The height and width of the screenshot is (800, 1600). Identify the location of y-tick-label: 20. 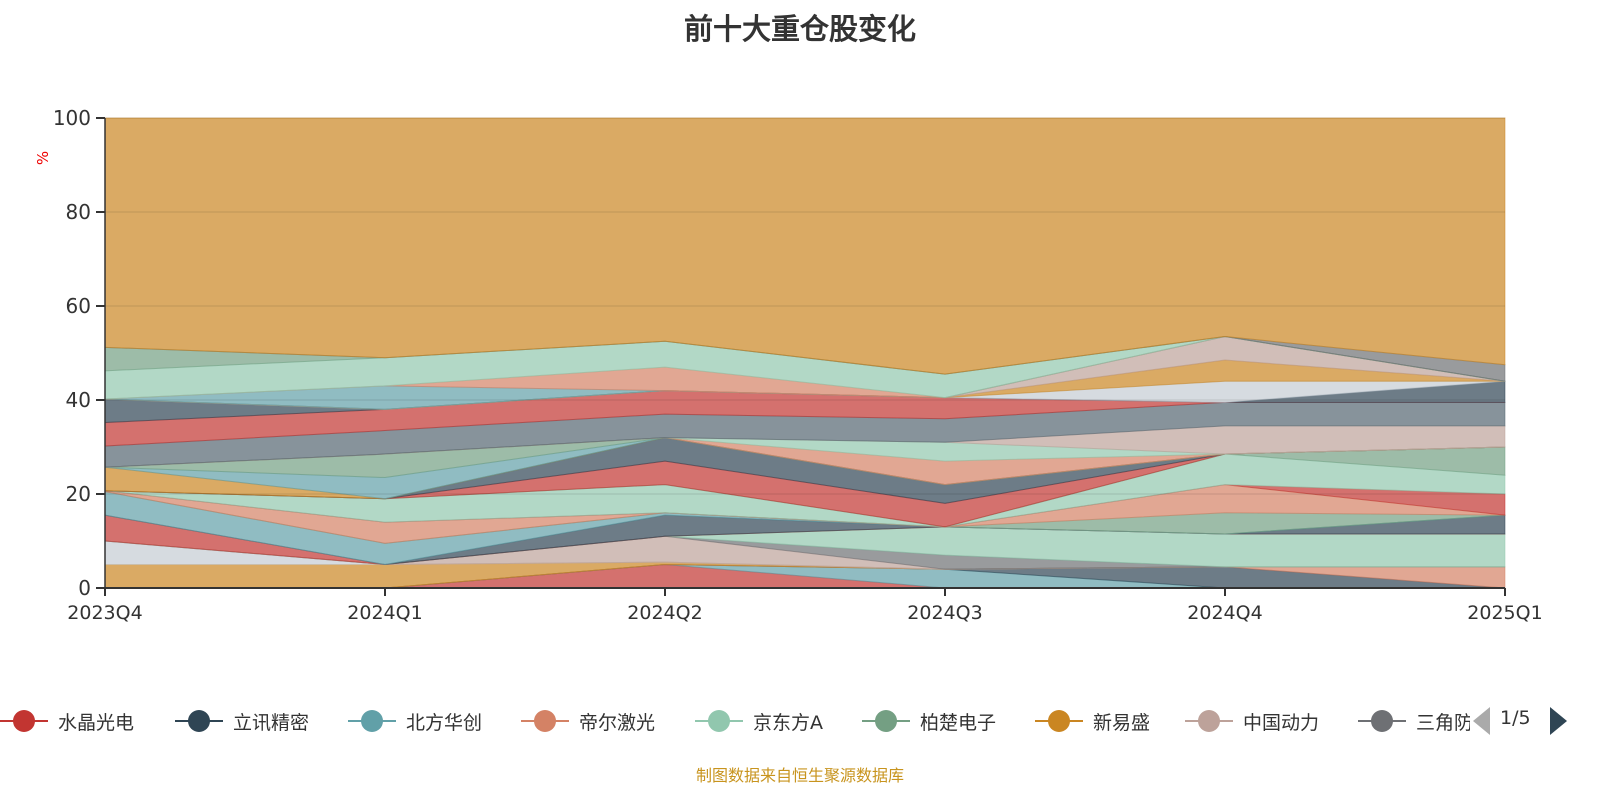
(78, 494).